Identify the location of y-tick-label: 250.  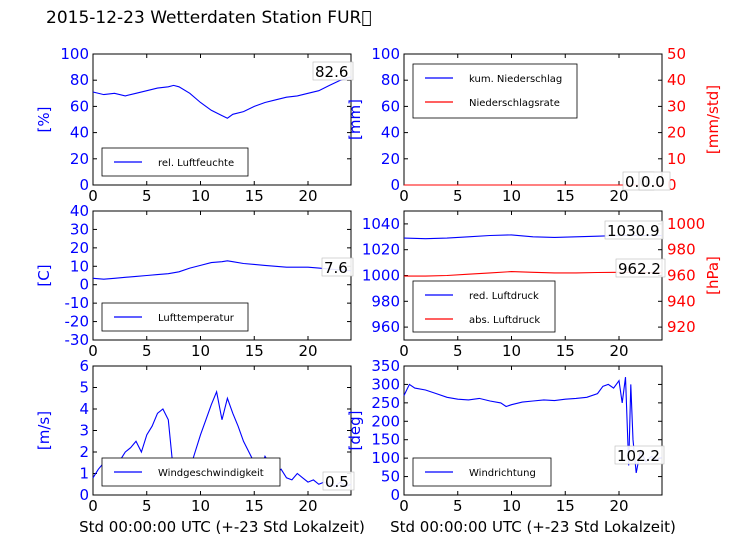
(385, 403).